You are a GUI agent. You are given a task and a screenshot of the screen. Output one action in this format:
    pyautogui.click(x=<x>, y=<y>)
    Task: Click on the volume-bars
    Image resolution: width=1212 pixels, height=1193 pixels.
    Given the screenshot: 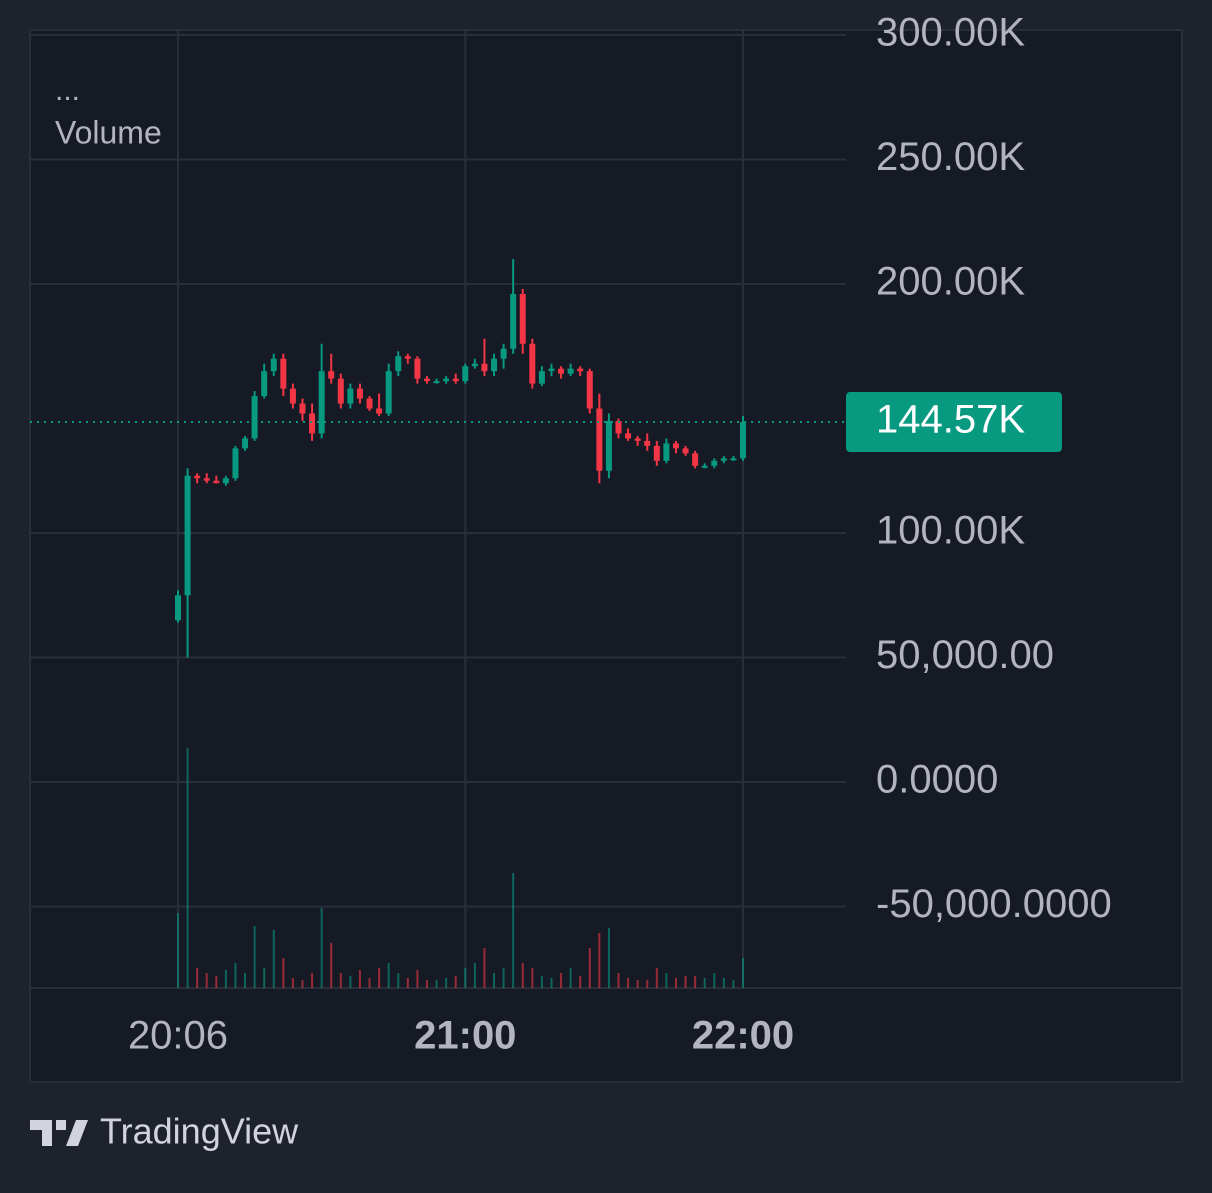 What is the action you would take?
    pyautogui.click(x=460, y=868)
    